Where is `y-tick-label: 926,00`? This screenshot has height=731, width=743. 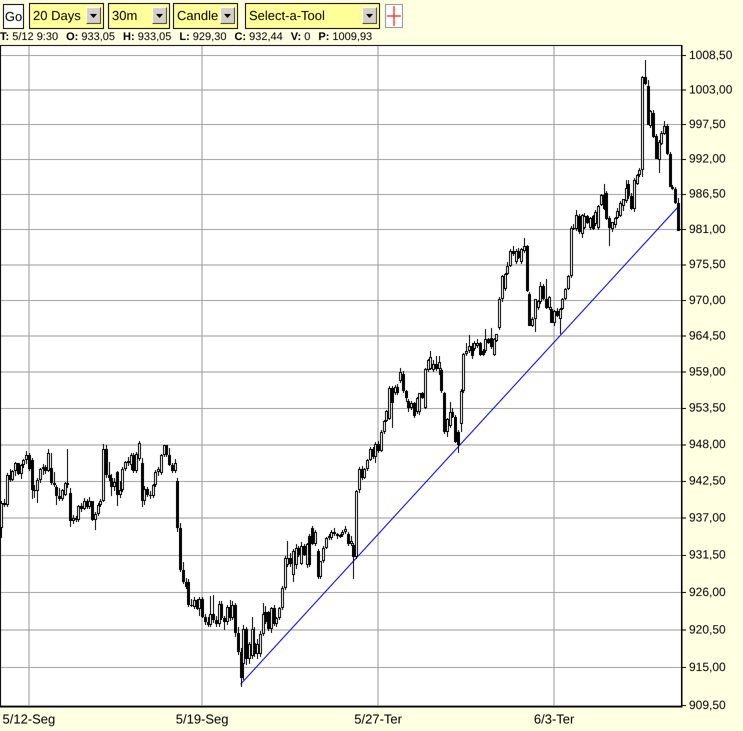 y-tick-label: 926,00 is located at coordinates (707, 591).